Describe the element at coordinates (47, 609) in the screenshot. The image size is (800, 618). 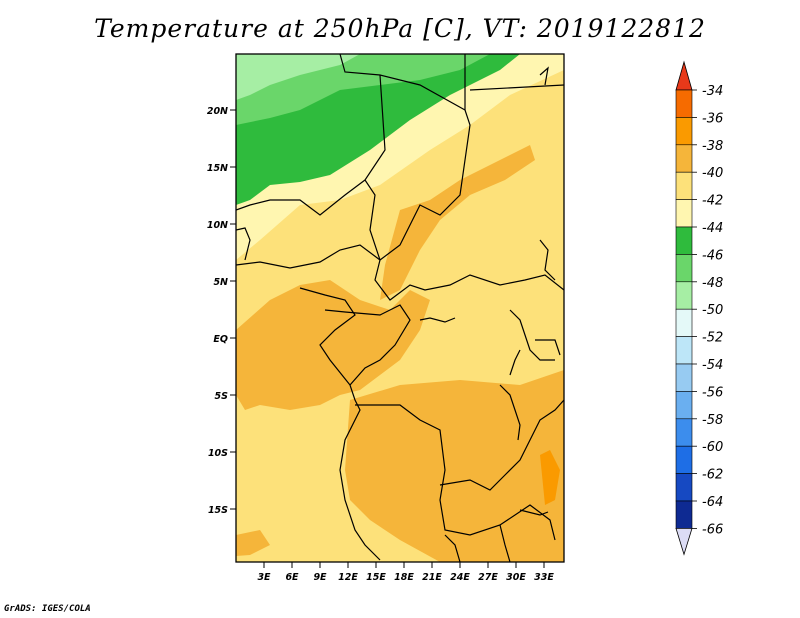
I see `grads-credit: GrADS: IGES/COLA` at that location.